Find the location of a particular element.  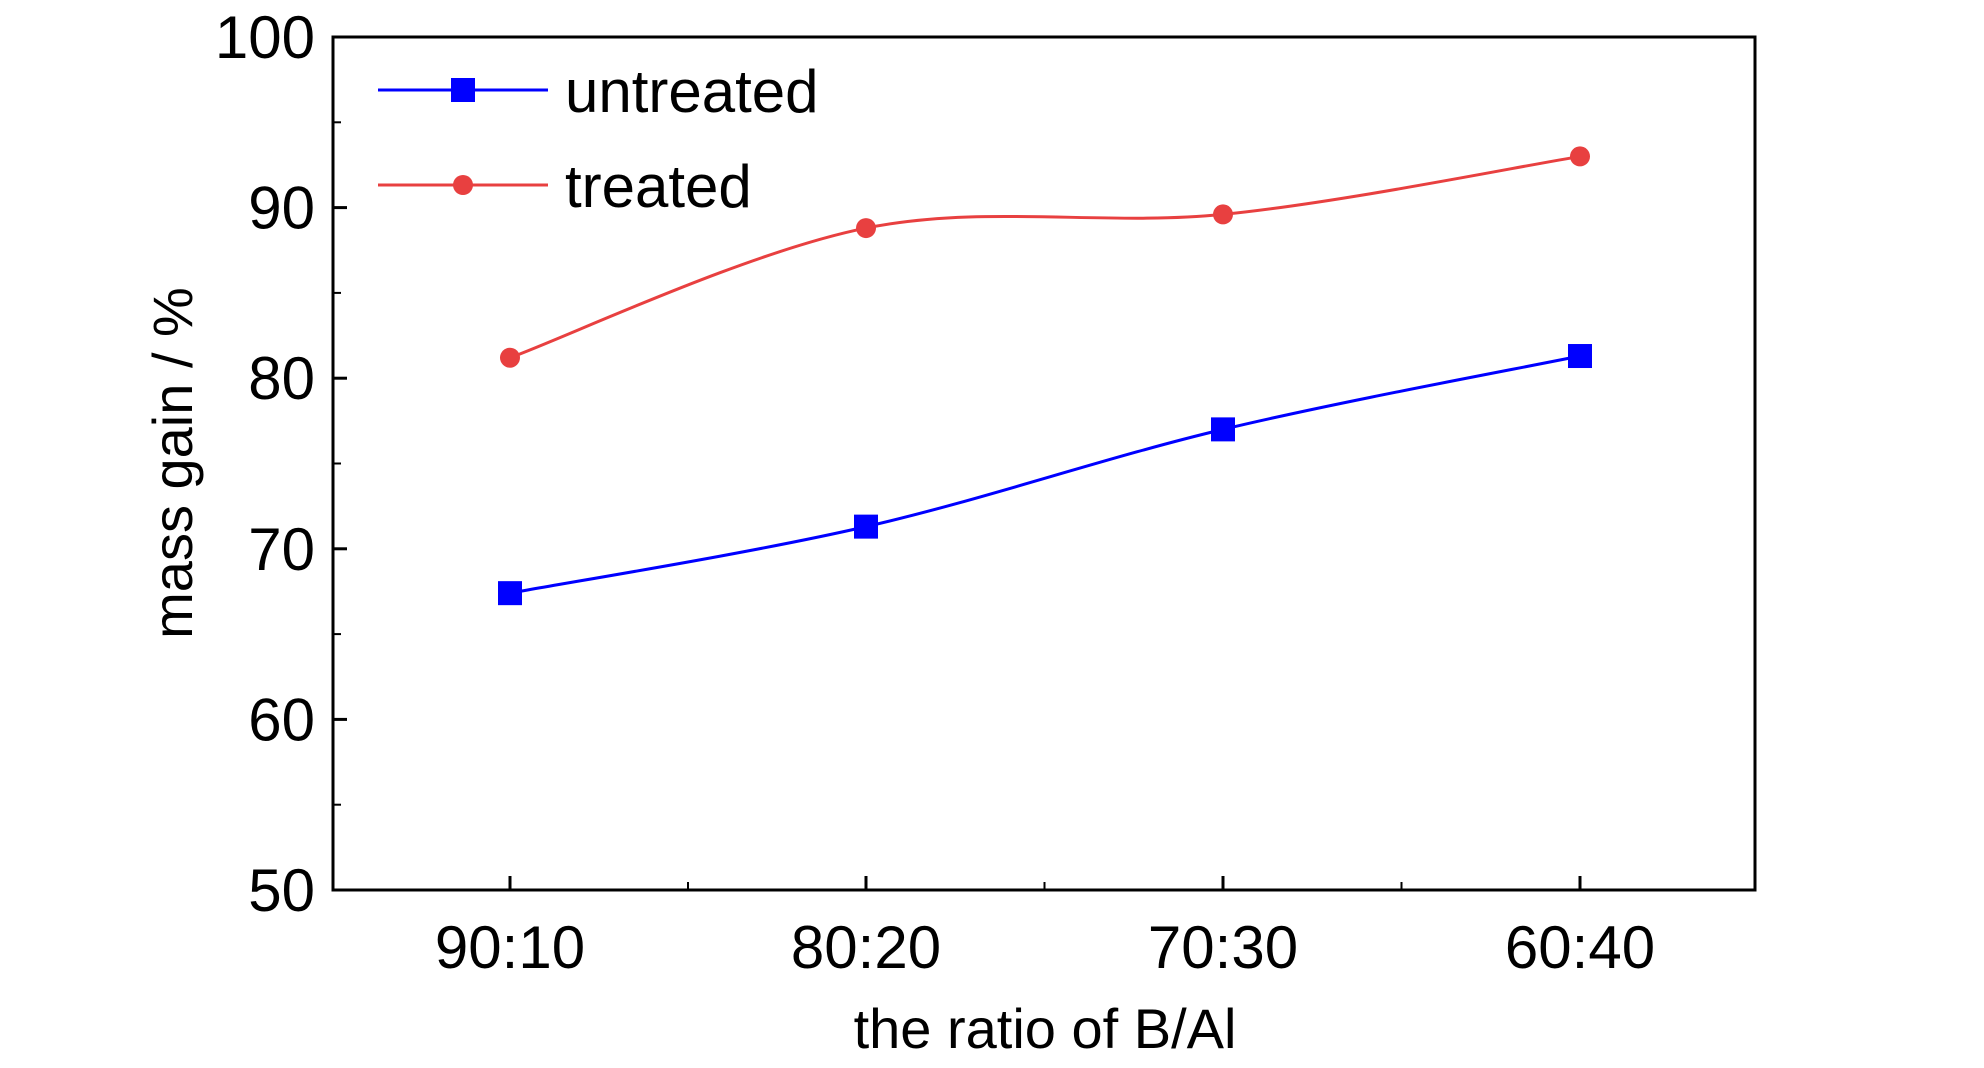

y-axis-title: mass gain / % is located at coordinates (172, 463).